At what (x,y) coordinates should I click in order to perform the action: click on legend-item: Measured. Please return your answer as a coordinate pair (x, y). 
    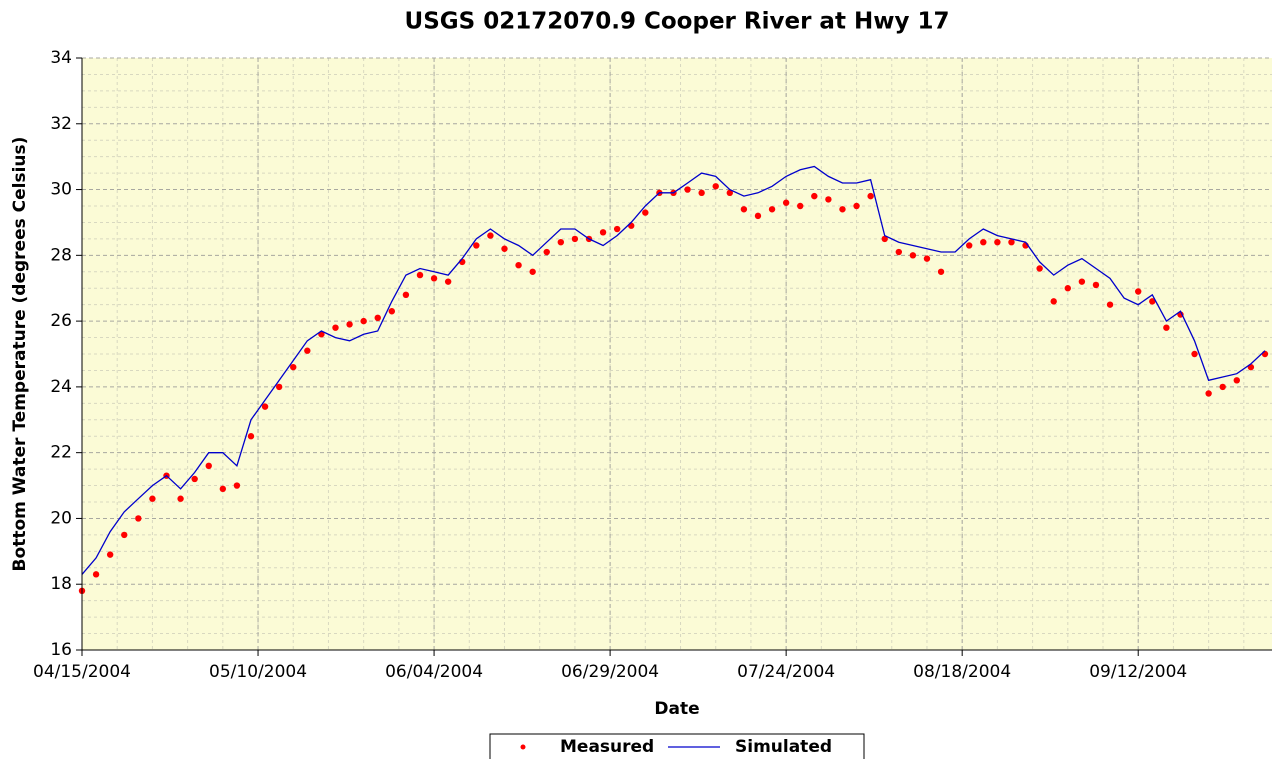
    Looking at the image, I should click on (587, 747).